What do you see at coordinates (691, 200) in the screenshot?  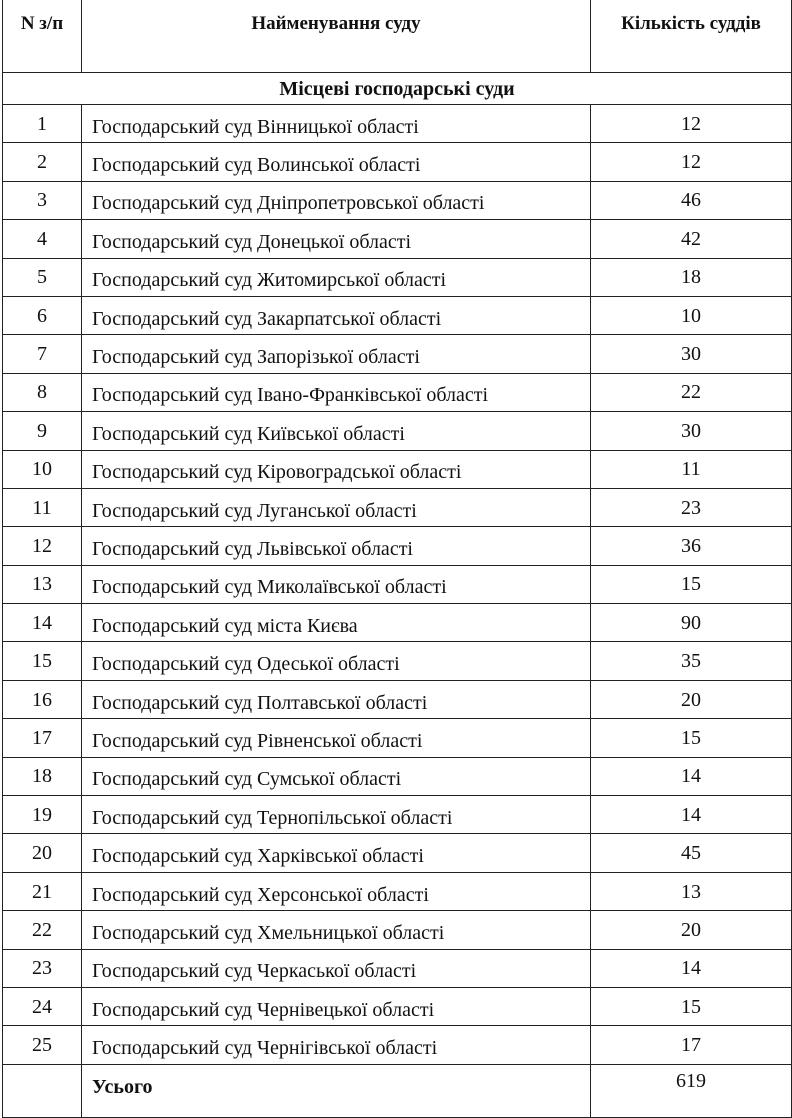 I see `cell-count: 46` at bounding box center [691, 200].